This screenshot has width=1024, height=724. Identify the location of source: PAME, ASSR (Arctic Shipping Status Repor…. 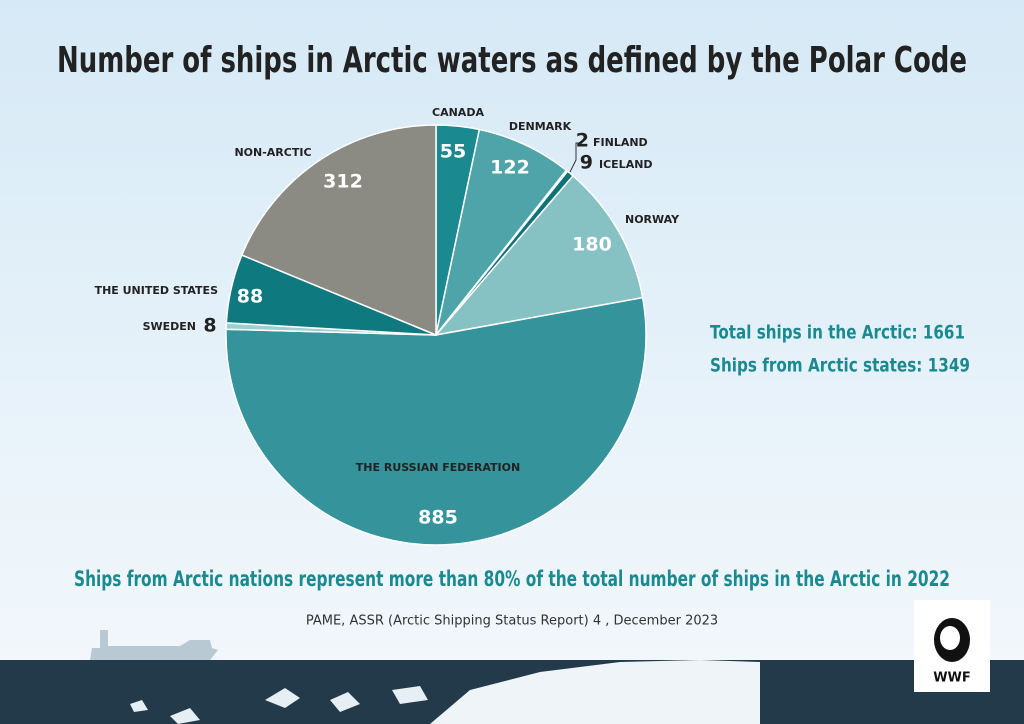
(512, 621).